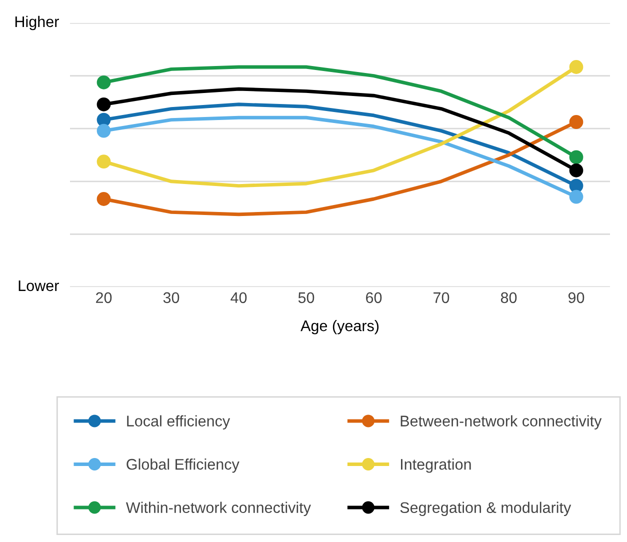 This screenshot has height=542, width=627. Describe the element at coordinates (183, 465) in the screenshot. I see `legend-label: Global Efficiency` at that location.